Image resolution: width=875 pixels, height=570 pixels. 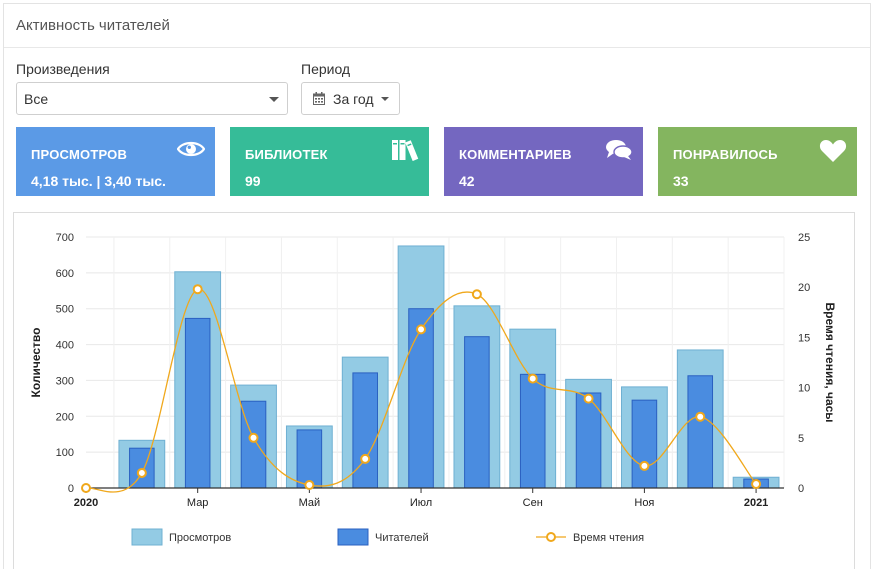 I want to click on works-select-value: Все, so click(x=36, y=99).